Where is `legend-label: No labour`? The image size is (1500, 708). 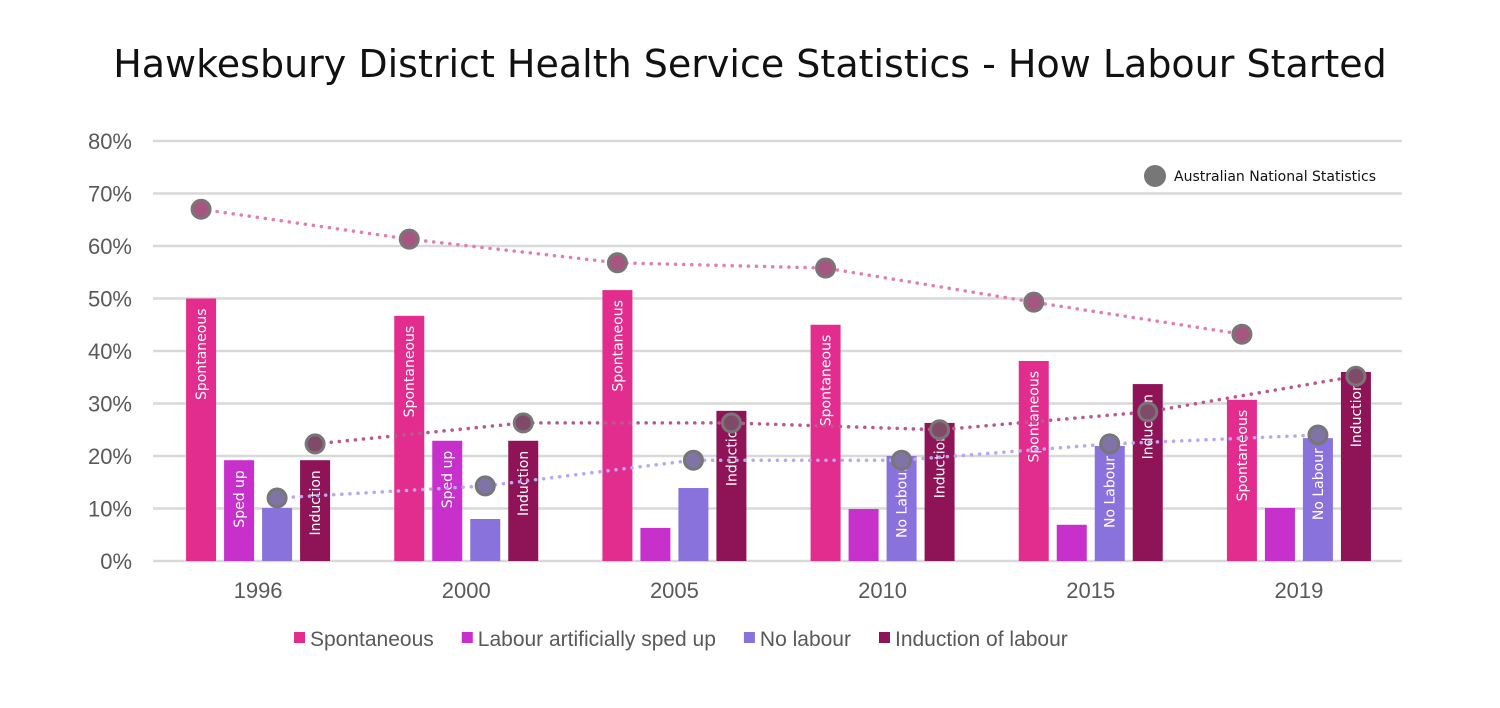
legend-label: No labour is located at coordinates (805, 639).